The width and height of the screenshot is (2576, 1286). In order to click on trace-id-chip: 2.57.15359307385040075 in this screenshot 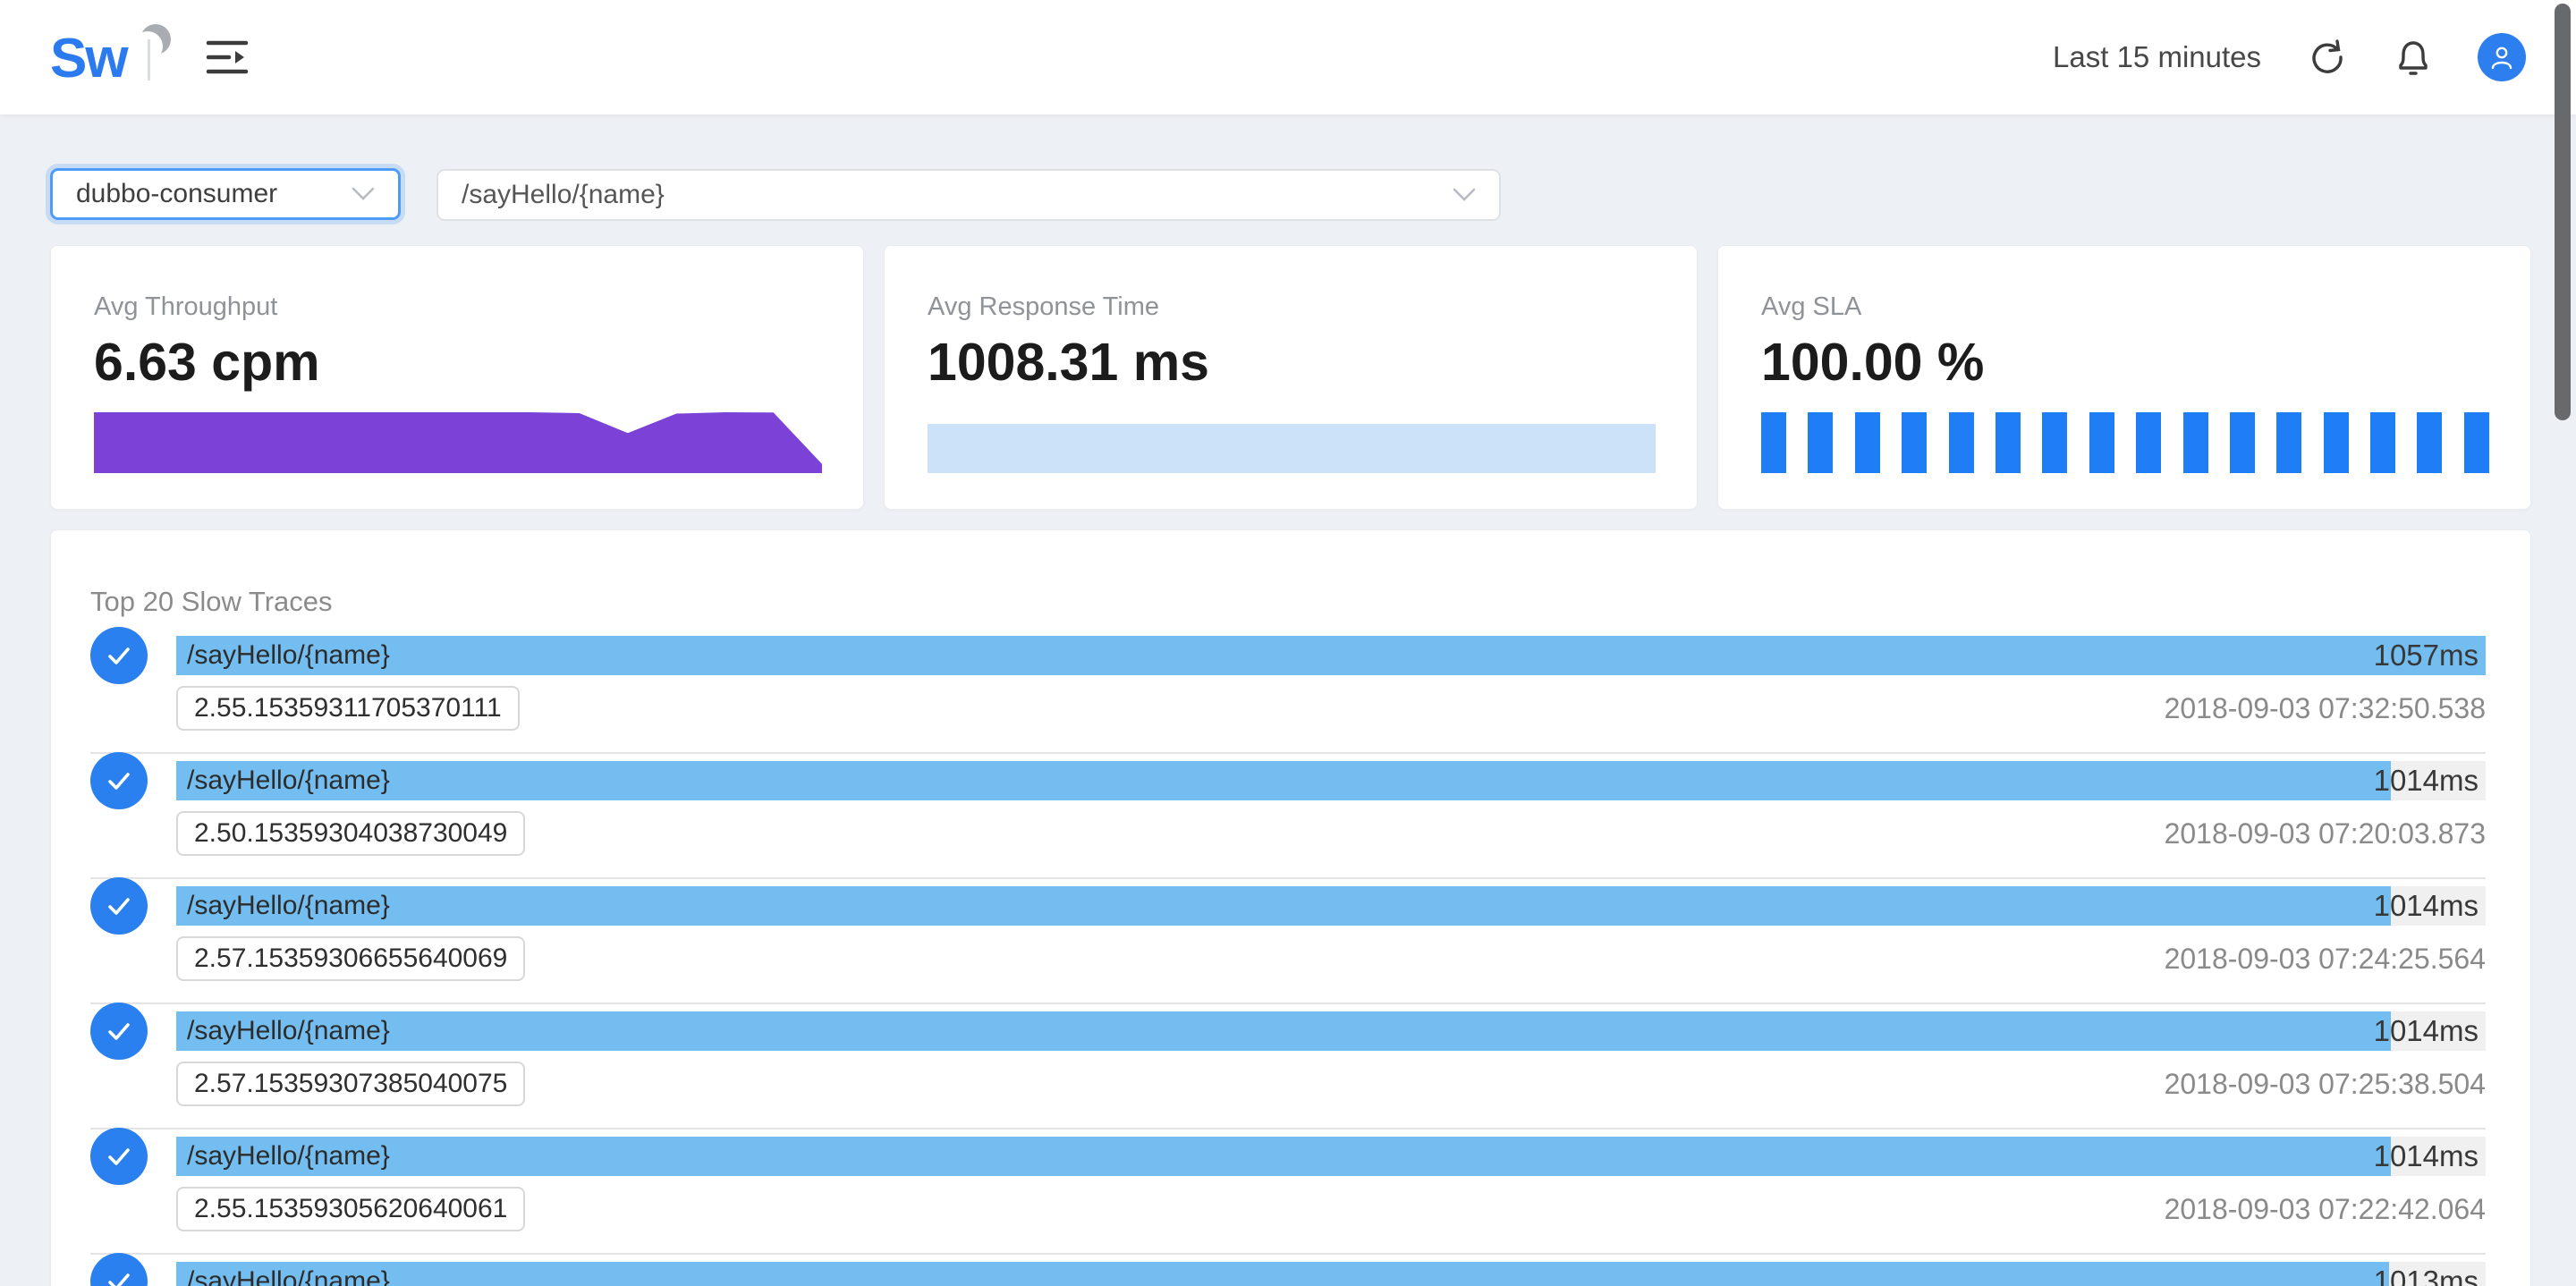, I will do `click(351, 1084)`.